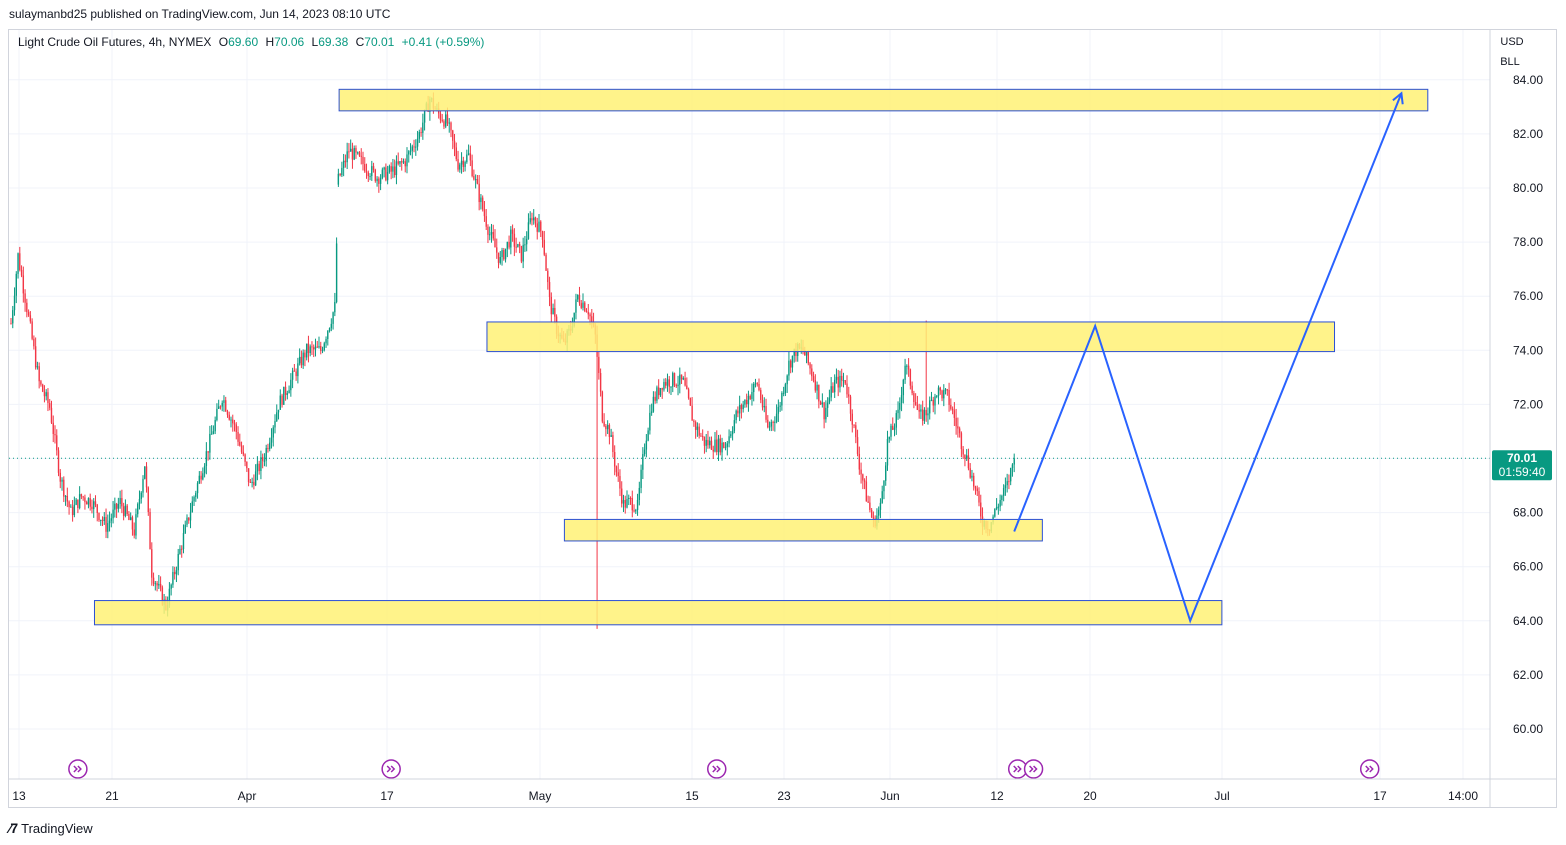 The height and width of the screenshot is (845, 1566). I want to click on y-tick-label: 62.00, so click(1528, 675).